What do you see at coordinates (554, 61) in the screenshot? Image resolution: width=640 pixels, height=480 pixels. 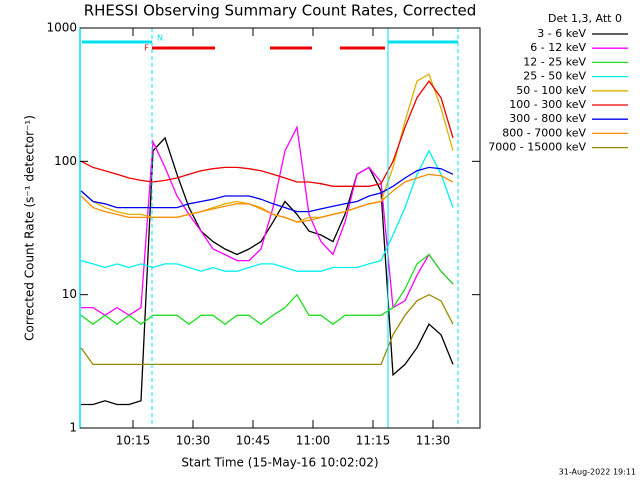 I see `legend-label: 12 - 25 keV` at bounding box center [554, 61].